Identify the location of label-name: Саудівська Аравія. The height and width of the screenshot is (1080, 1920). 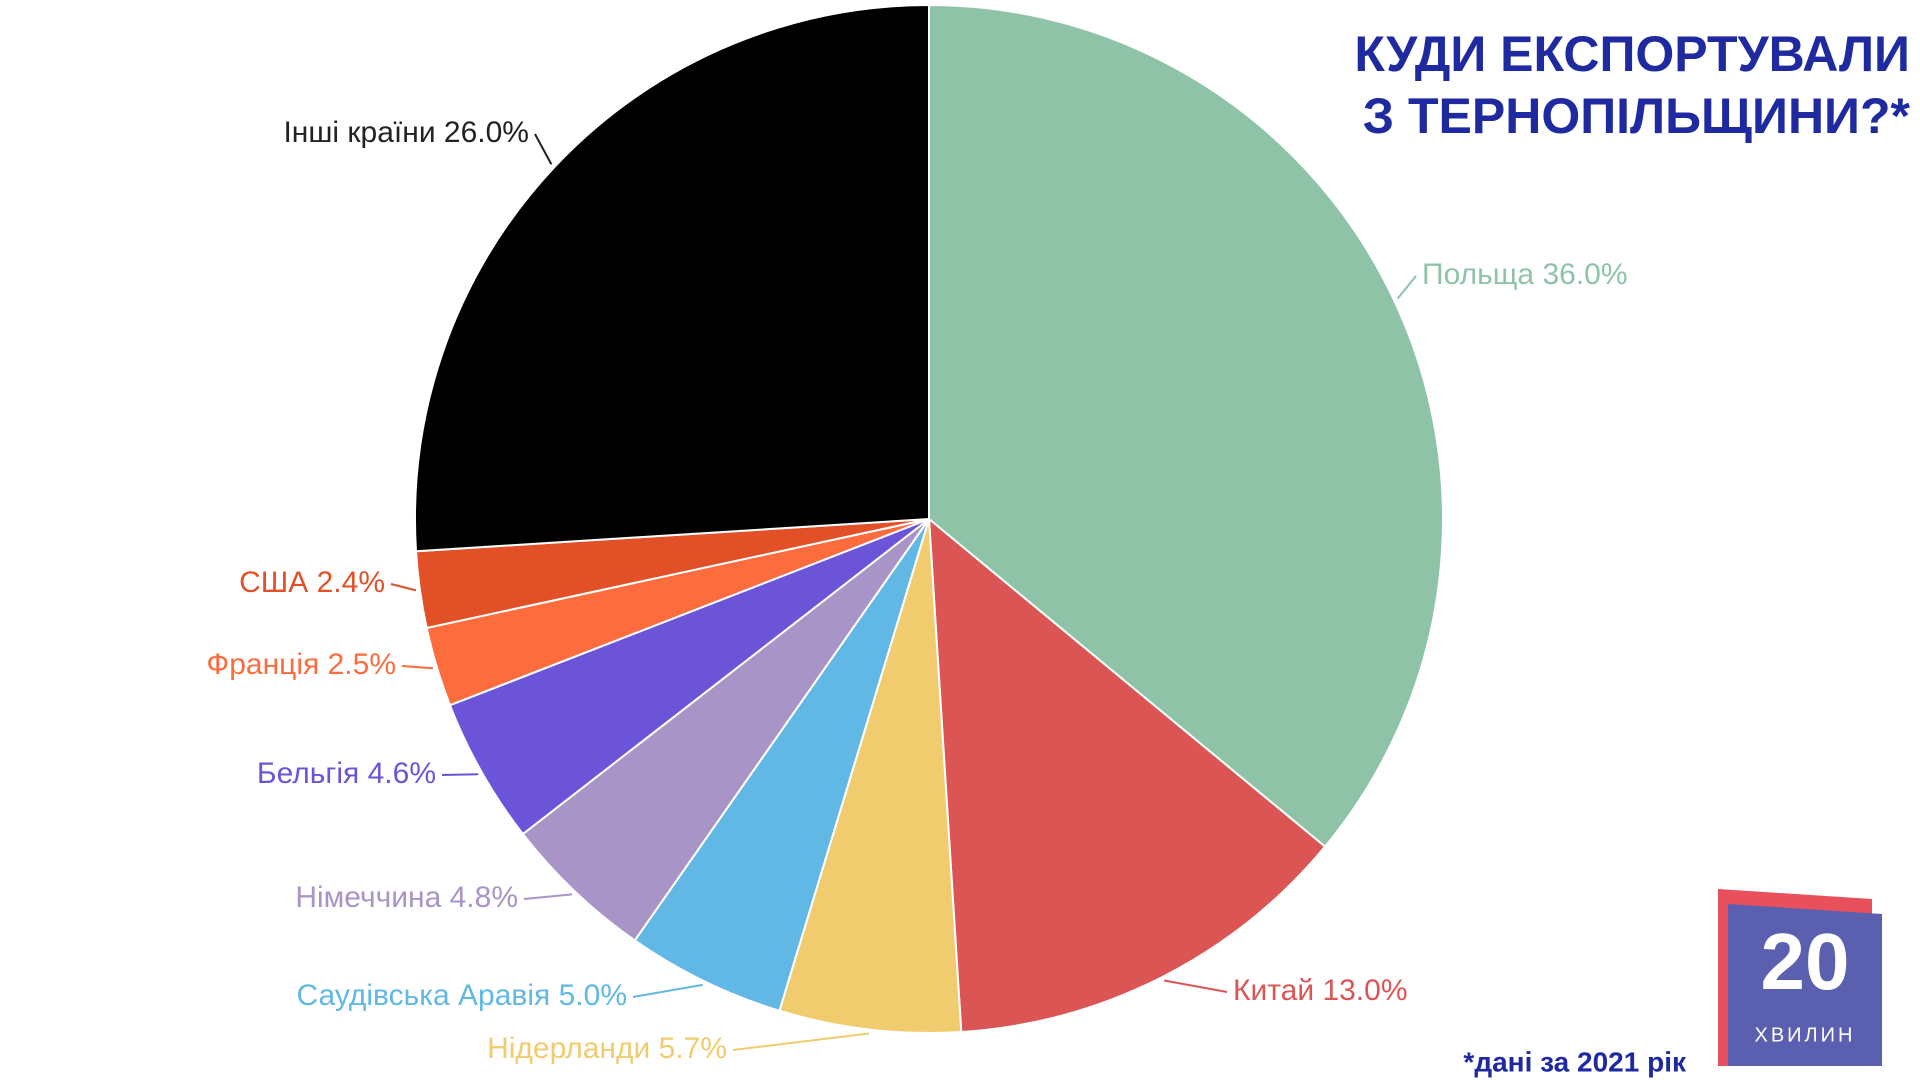
(423, 995).